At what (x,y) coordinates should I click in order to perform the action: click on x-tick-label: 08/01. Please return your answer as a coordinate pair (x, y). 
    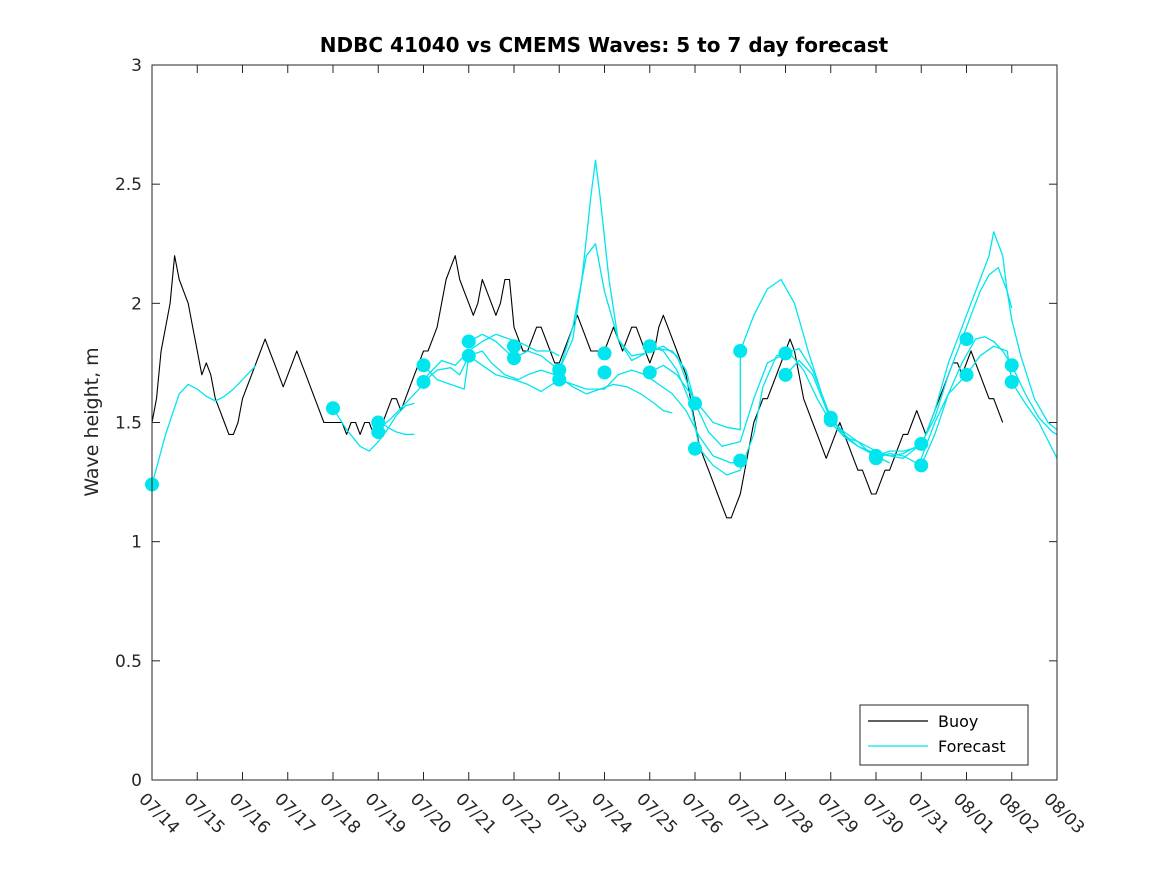
    Looking at the image, I should click on (973, 813).